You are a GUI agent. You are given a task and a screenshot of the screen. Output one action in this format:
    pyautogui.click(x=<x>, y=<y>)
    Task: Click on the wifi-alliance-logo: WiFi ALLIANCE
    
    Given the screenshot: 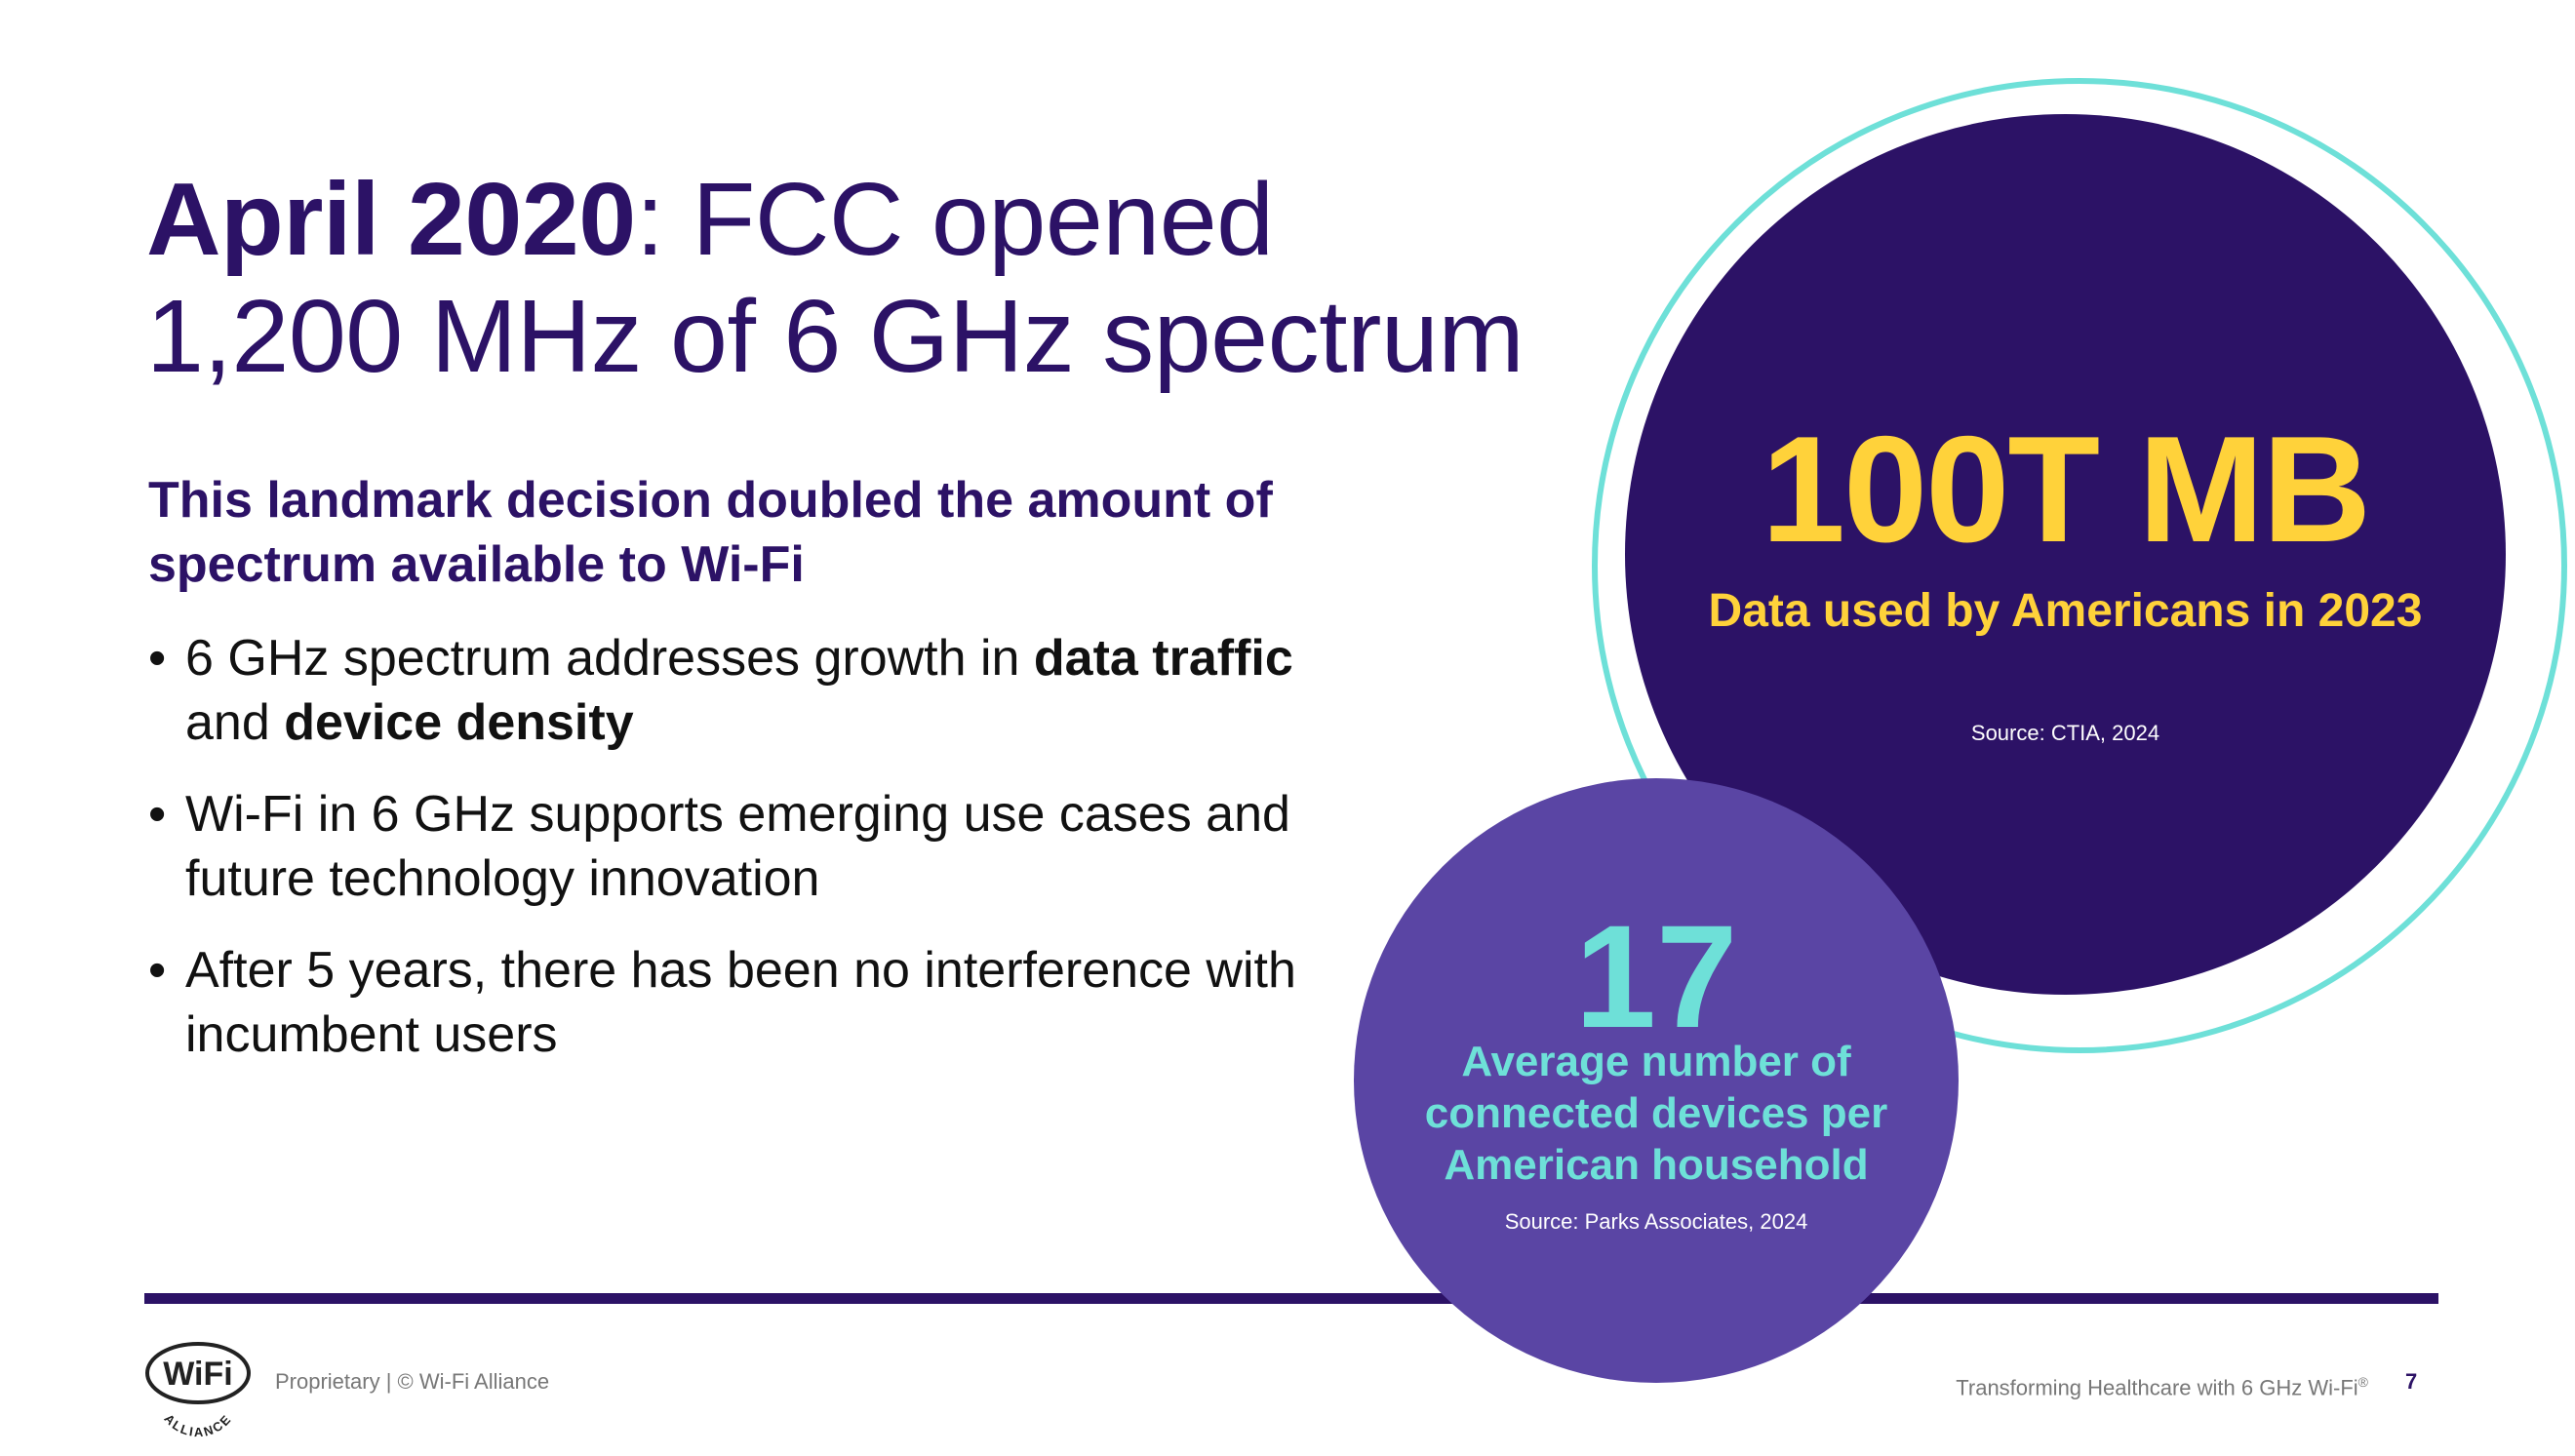 What is the action you would take?
    pyautogui.click(x=198, y=1390)
    